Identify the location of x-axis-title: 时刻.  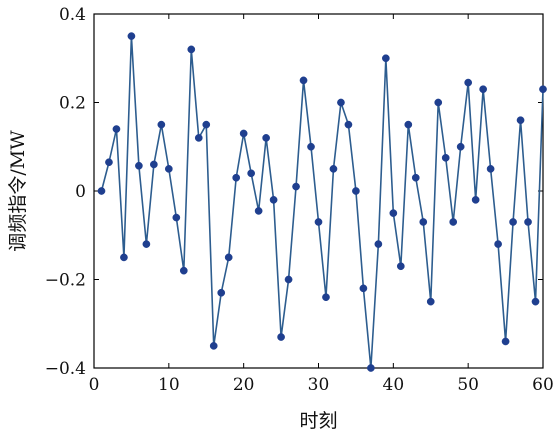
(318, 421).